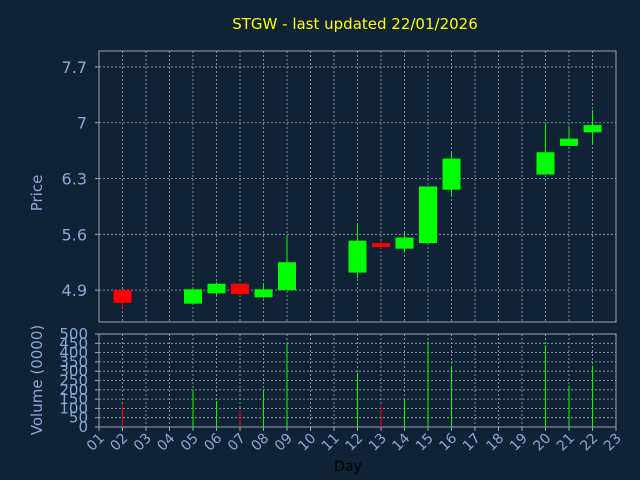 This screenshot has width=640, height=480. Describe the element at coordinates (354, 443) in the screenshot. I see `x-tick-label: 12` at that location.